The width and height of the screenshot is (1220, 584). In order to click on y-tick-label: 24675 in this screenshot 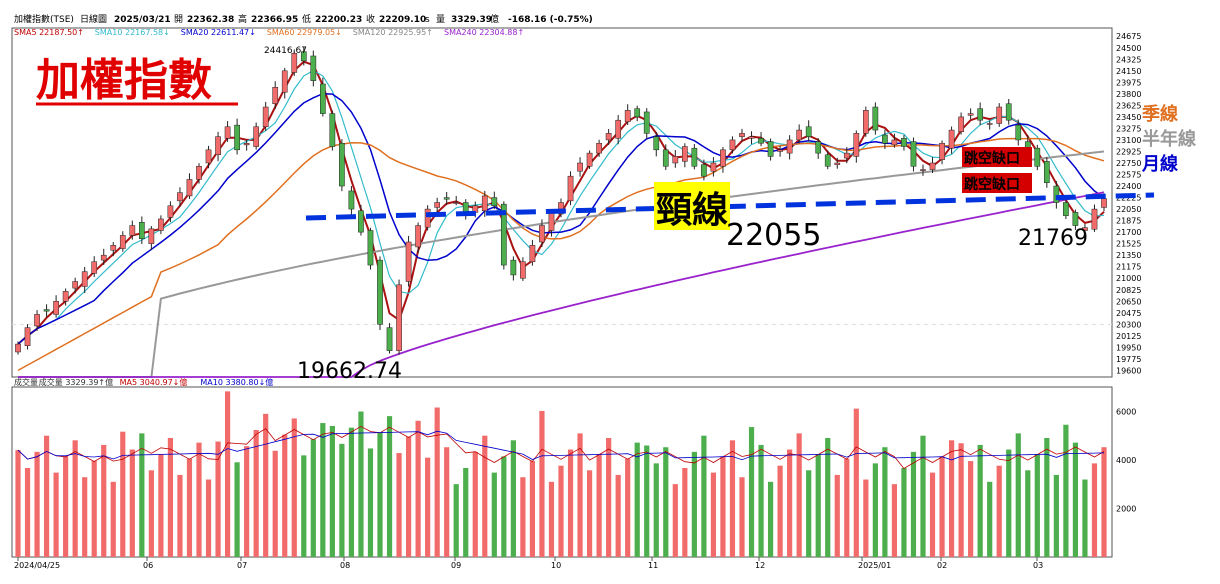, I will do `click(1128, 36)`.